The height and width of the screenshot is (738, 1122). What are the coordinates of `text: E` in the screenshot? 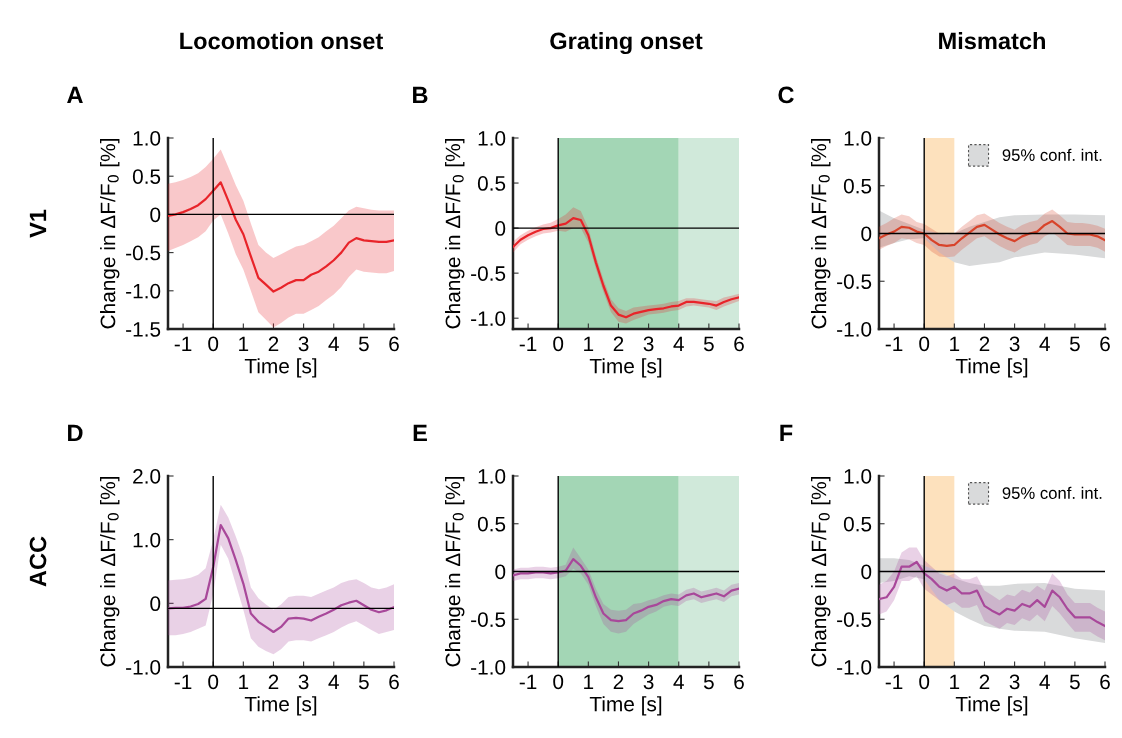 It's located at (420, 433).